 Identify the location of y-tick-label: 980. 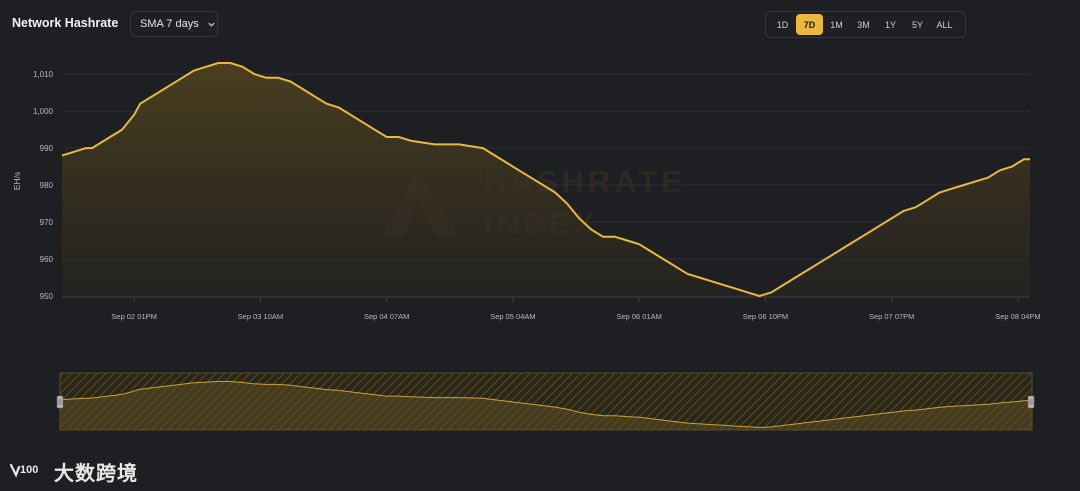
(47, 185).